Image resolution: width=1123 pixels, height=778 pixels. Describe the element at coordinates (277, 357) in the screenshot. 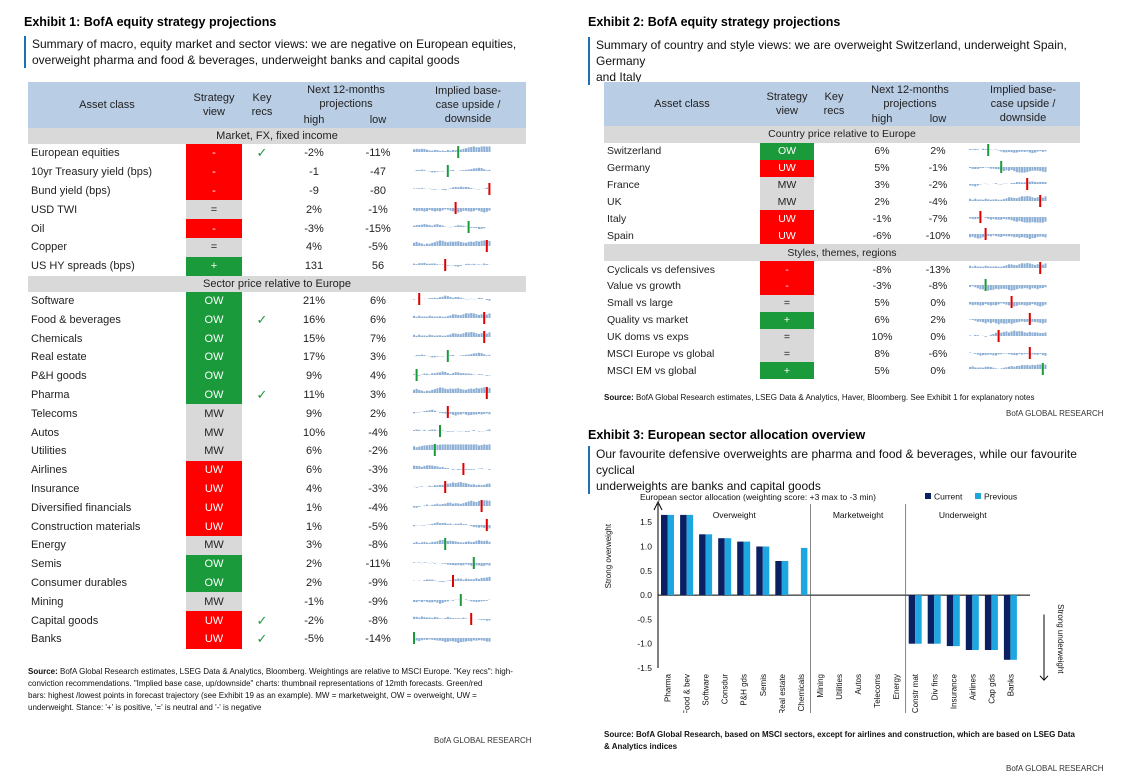

I see `table-row: Real estate OW 17% 3%` at that location.